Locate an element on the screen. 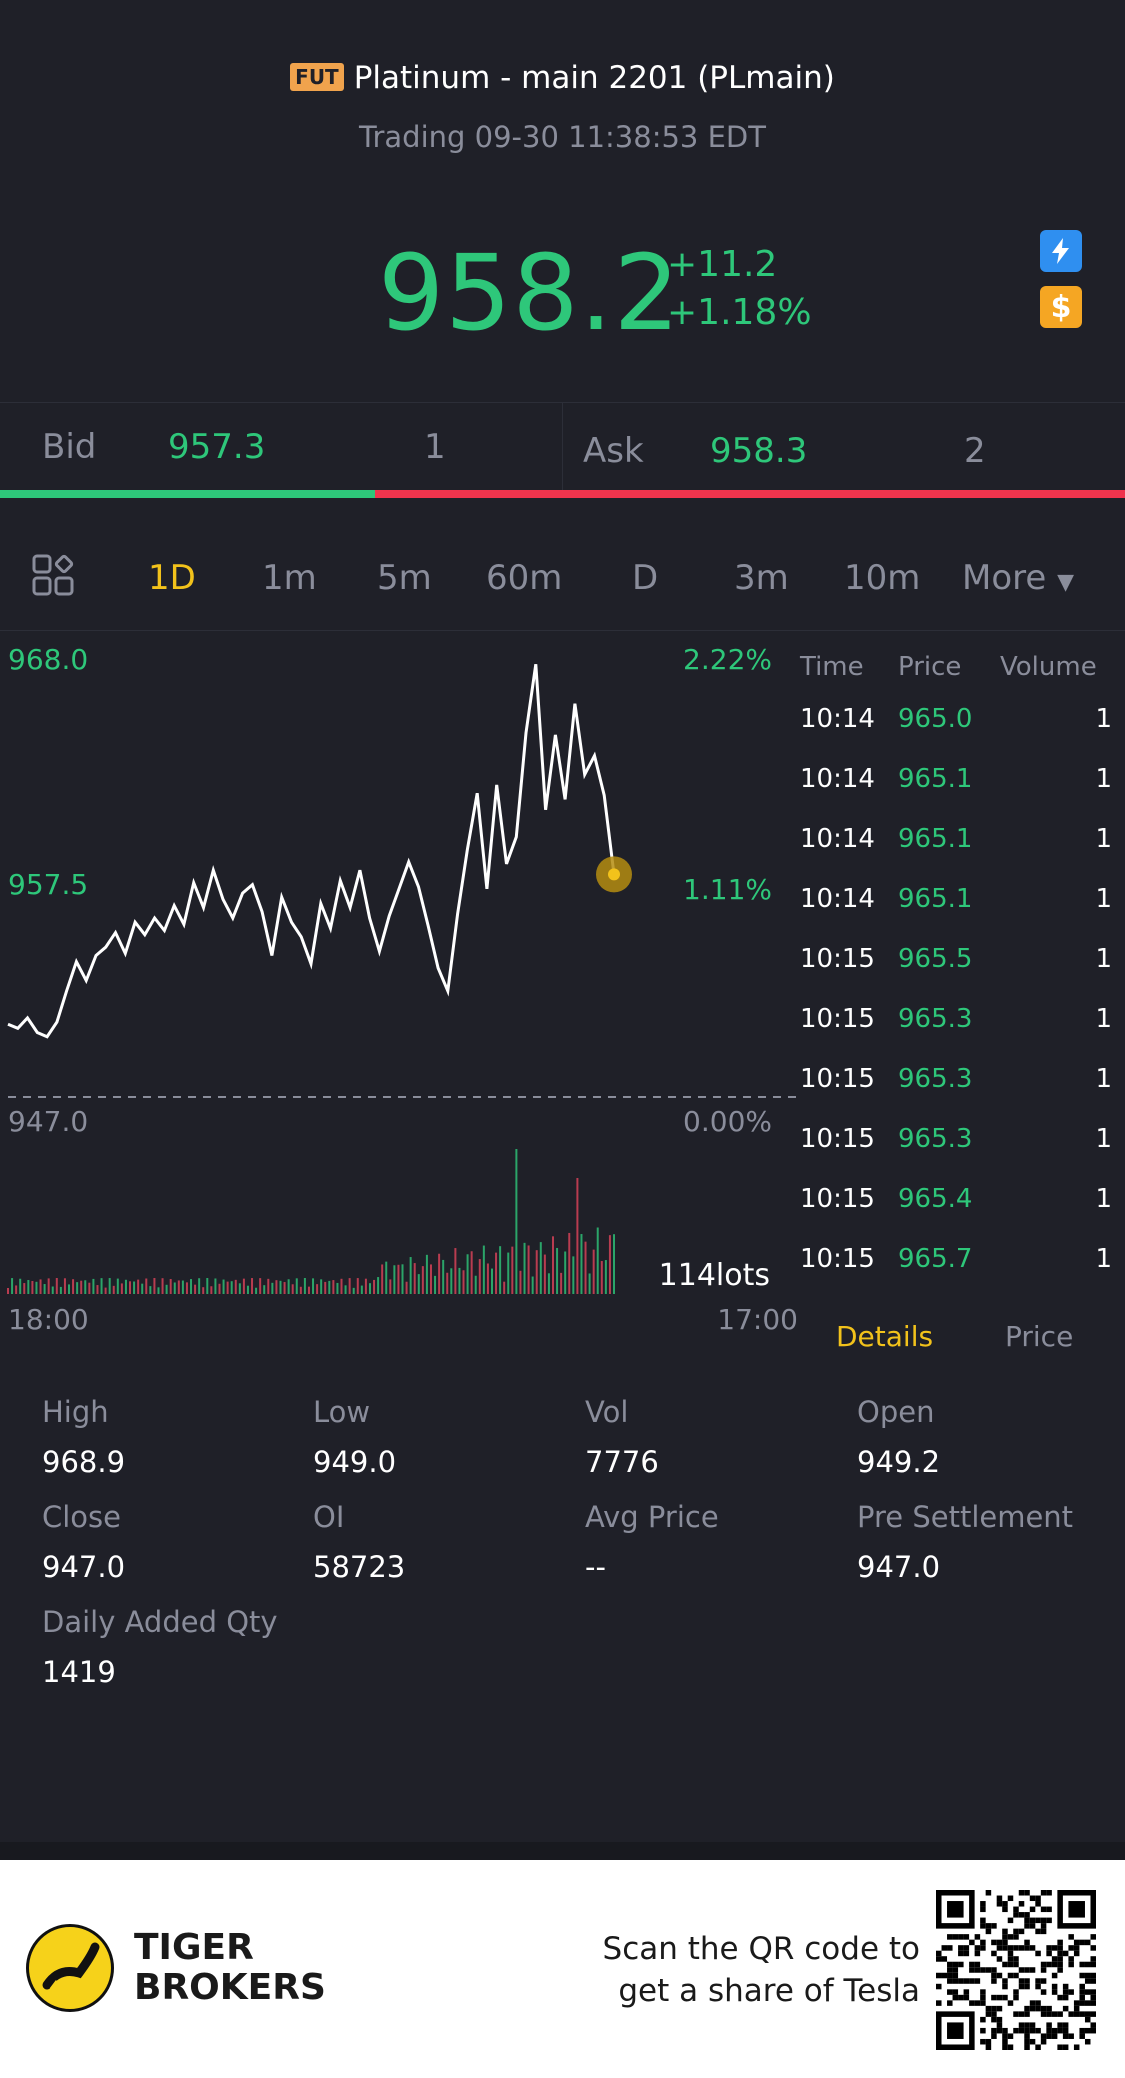 The width and height of the screenshot is (1125, 2078). tab-price: Price is located at coordinates (1039, 1336).